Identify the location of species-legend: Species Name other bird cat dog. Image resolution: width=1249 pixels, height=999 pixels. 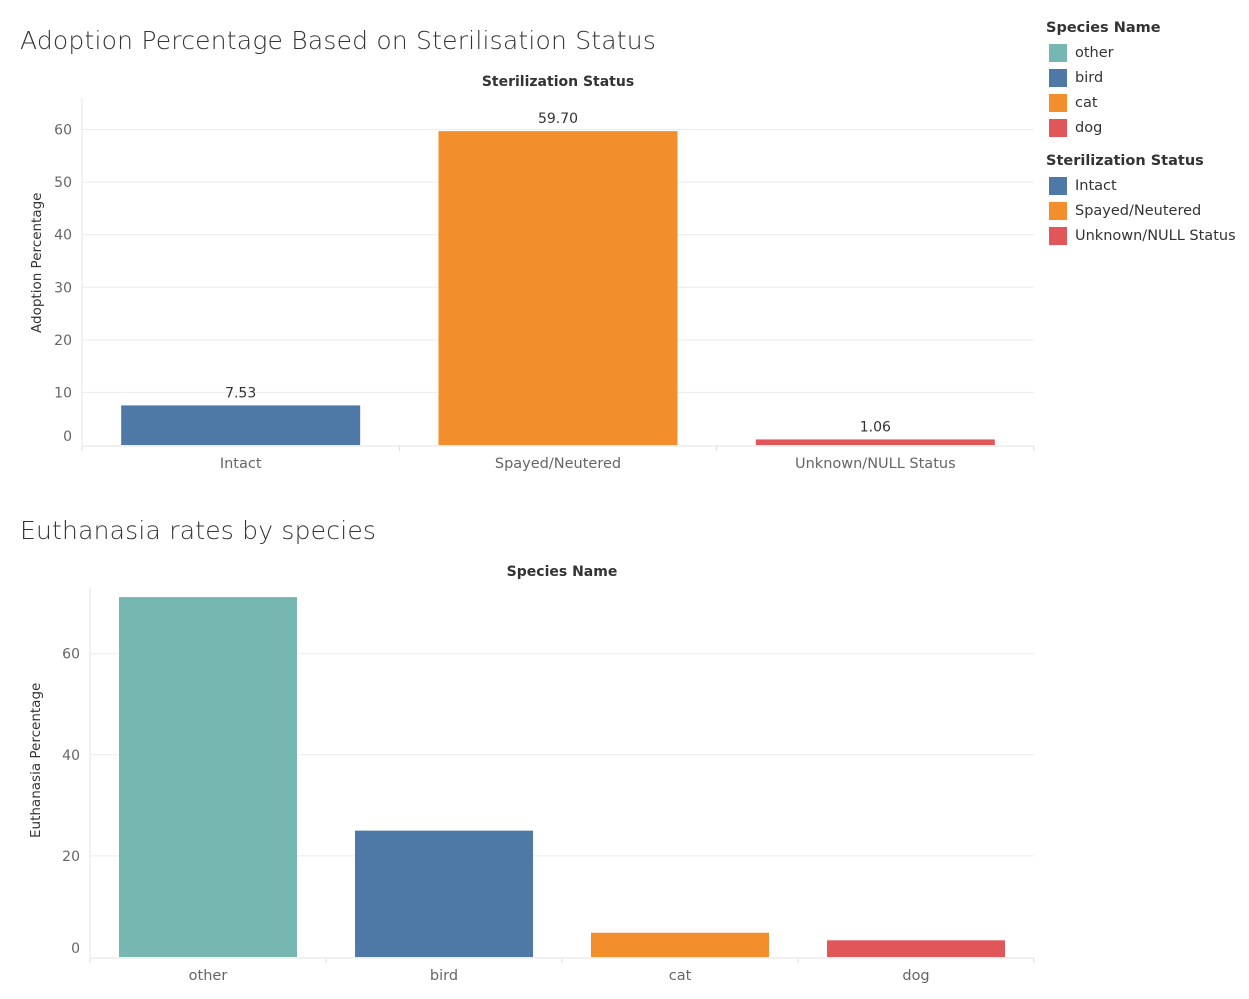
(1103, 80).